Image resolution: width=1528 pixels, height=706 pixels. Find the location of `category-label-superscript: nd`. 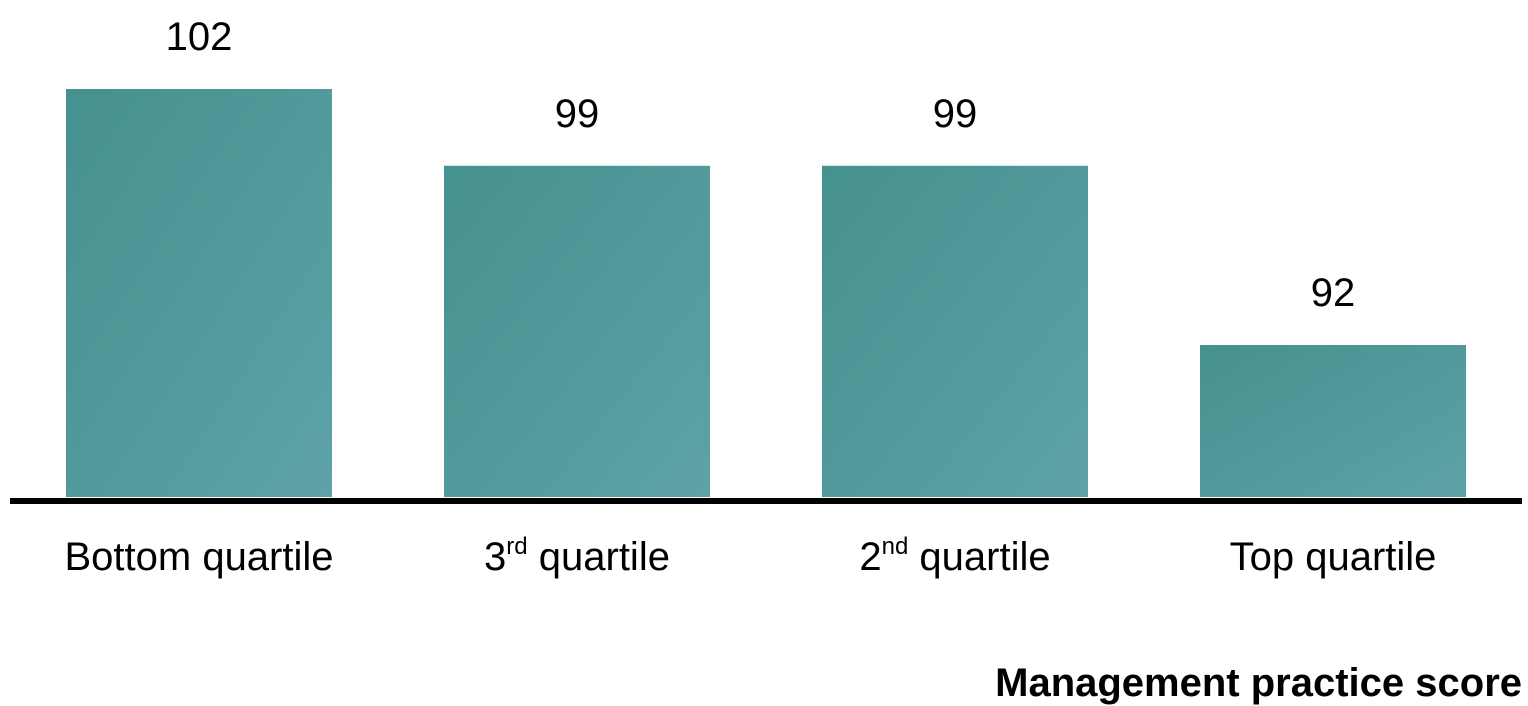

category-label-superscript: nd is located at coordinates (895, 546).